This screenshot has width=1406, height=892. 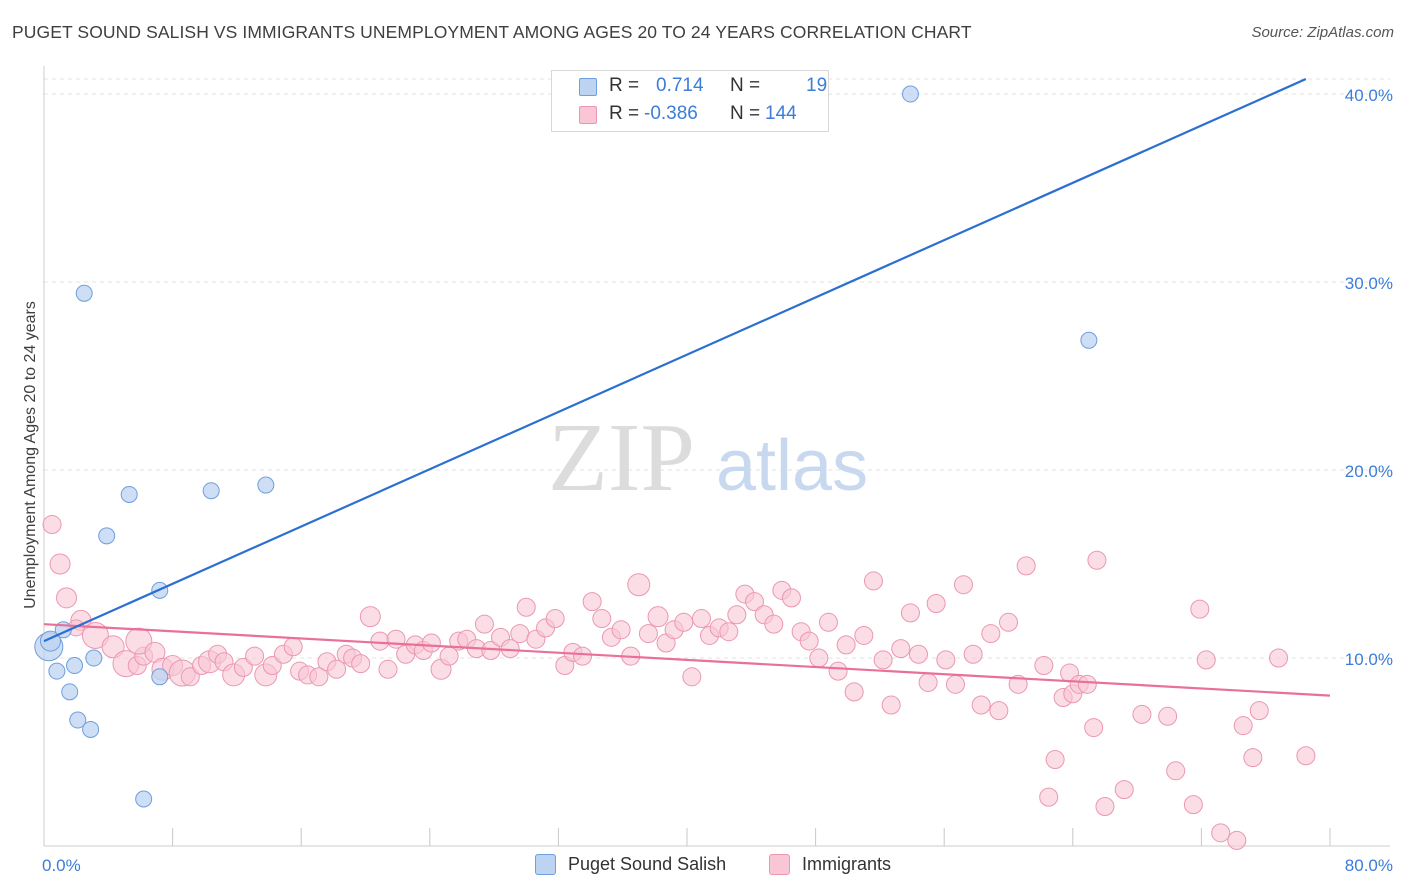 What do you see at coordinates (745, 113) in the screenshot?
I see `legend-n-label: N =` at bounding box center [745, 113].